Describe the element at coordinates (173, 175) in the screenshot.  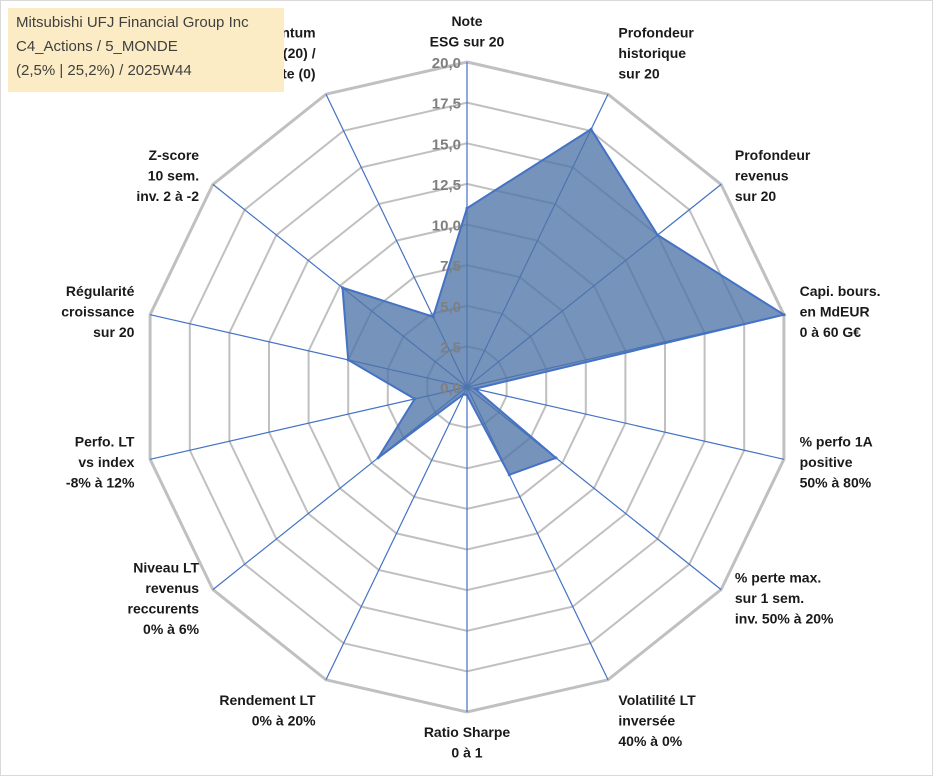
I see `axis-label-line: 10 sem.` at that location.